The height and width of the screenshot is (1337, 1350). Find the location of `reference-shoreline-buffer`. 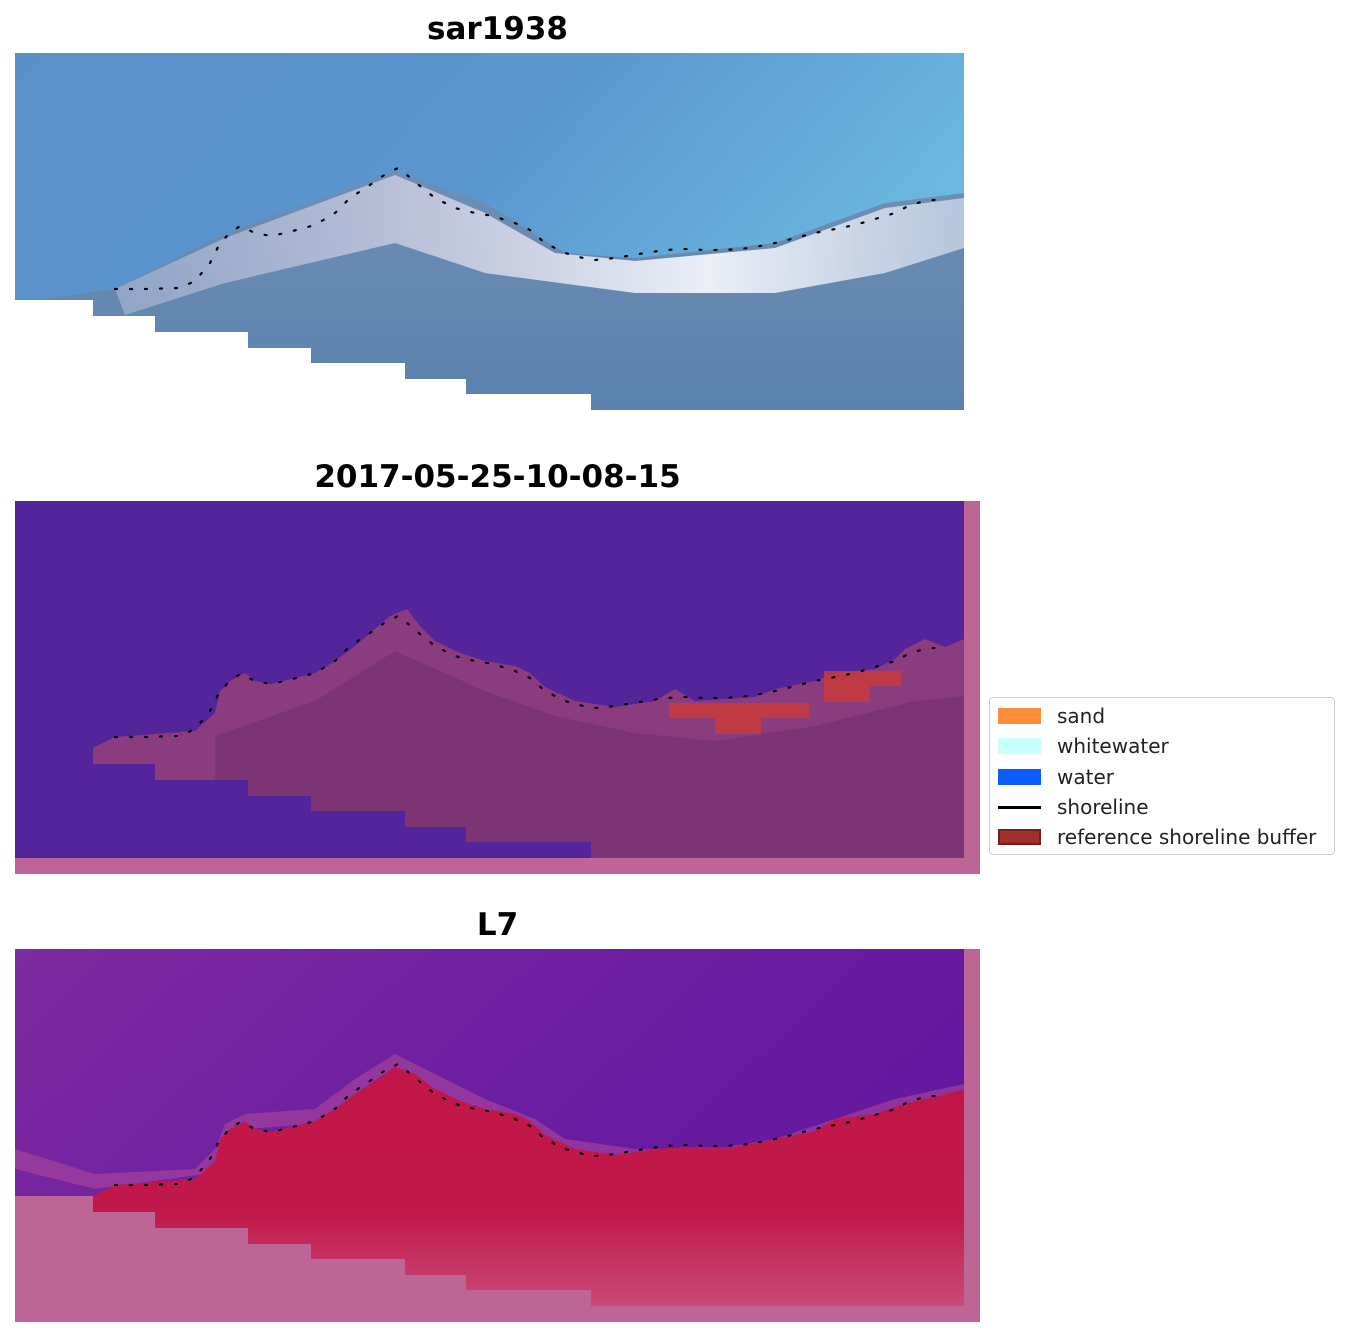

reference-shoreline-buffer is located at coordinates (785, 702).